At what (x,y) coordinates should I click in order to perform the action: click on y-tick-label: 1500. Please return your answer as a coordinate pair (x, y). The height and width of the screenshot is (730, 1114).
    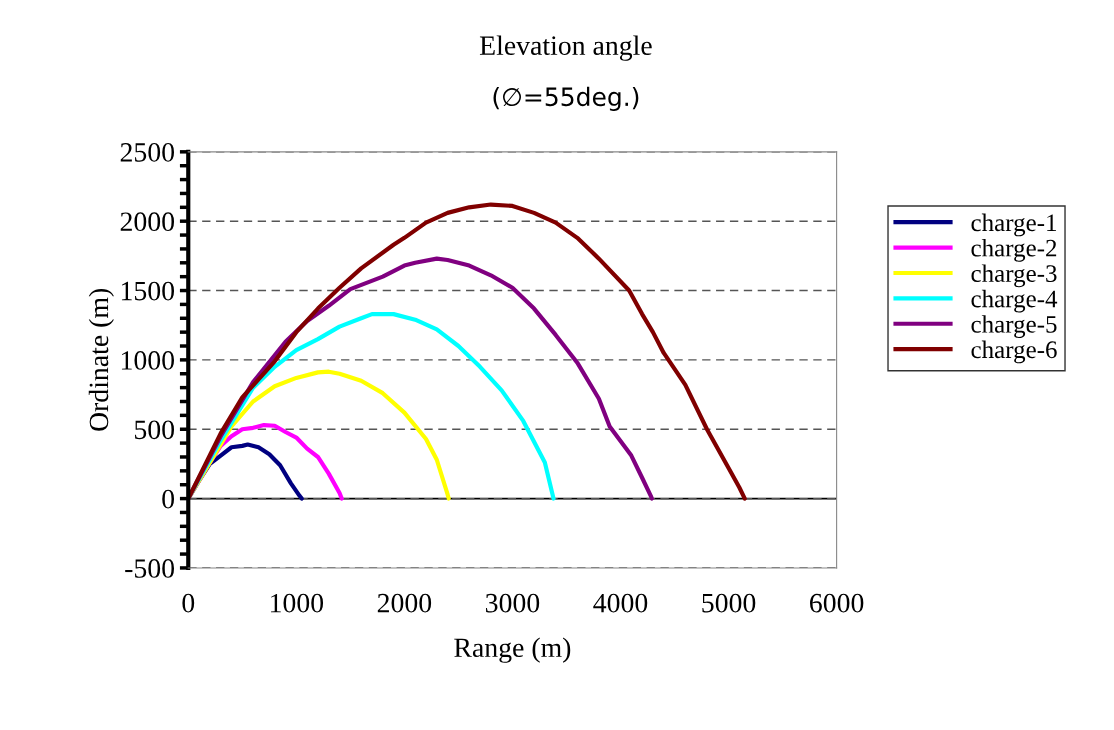
    Looking at the image, I should click on (148, 291).